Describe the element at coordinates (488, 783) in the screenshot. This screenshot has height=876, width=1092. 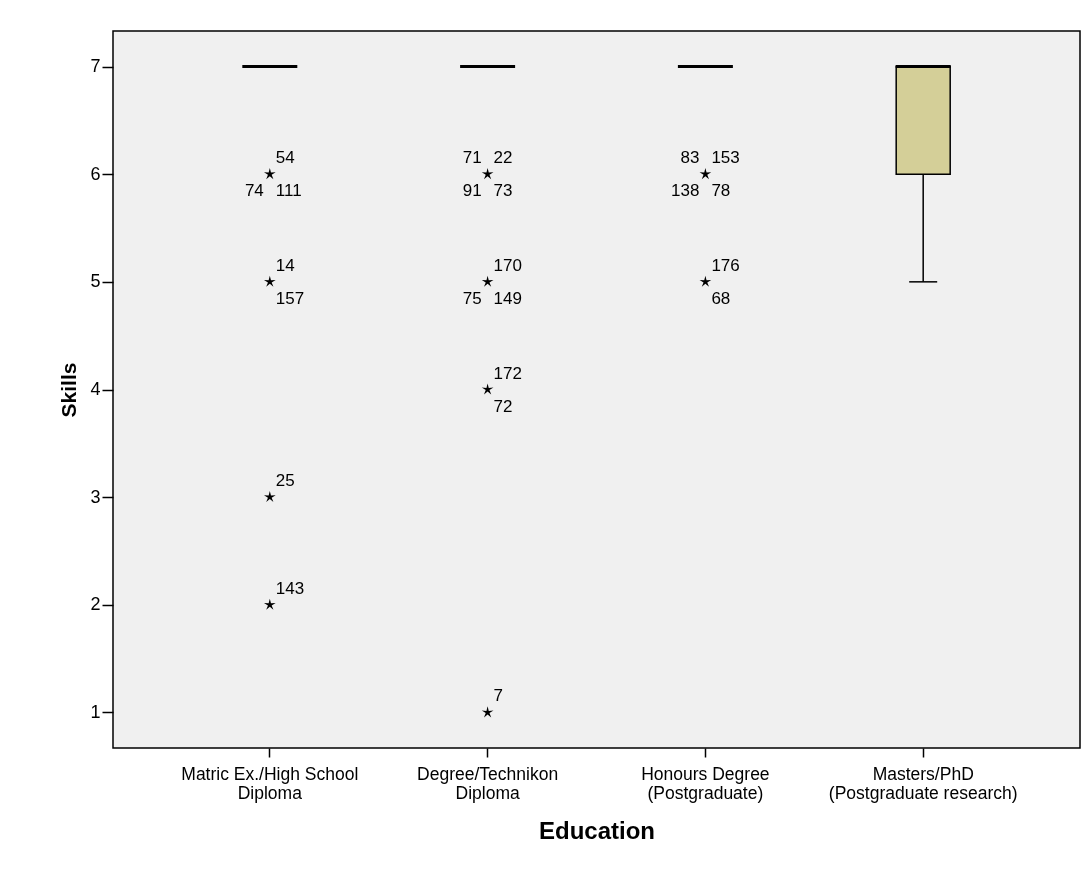
I see `x-tick-label: Degree/Technikon Diploma` at that location.